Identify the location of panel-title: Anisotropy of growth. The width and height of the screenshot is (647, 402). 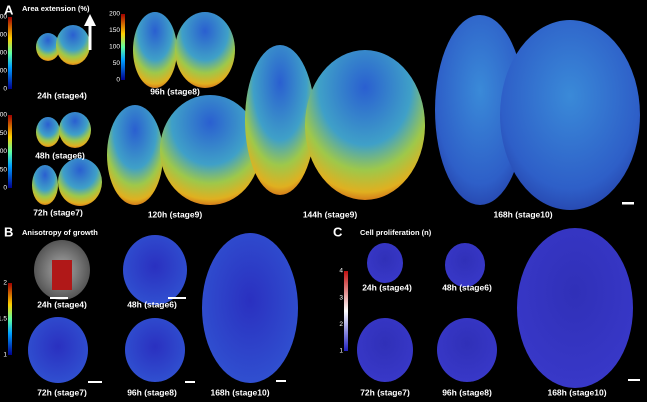
(60, 232).